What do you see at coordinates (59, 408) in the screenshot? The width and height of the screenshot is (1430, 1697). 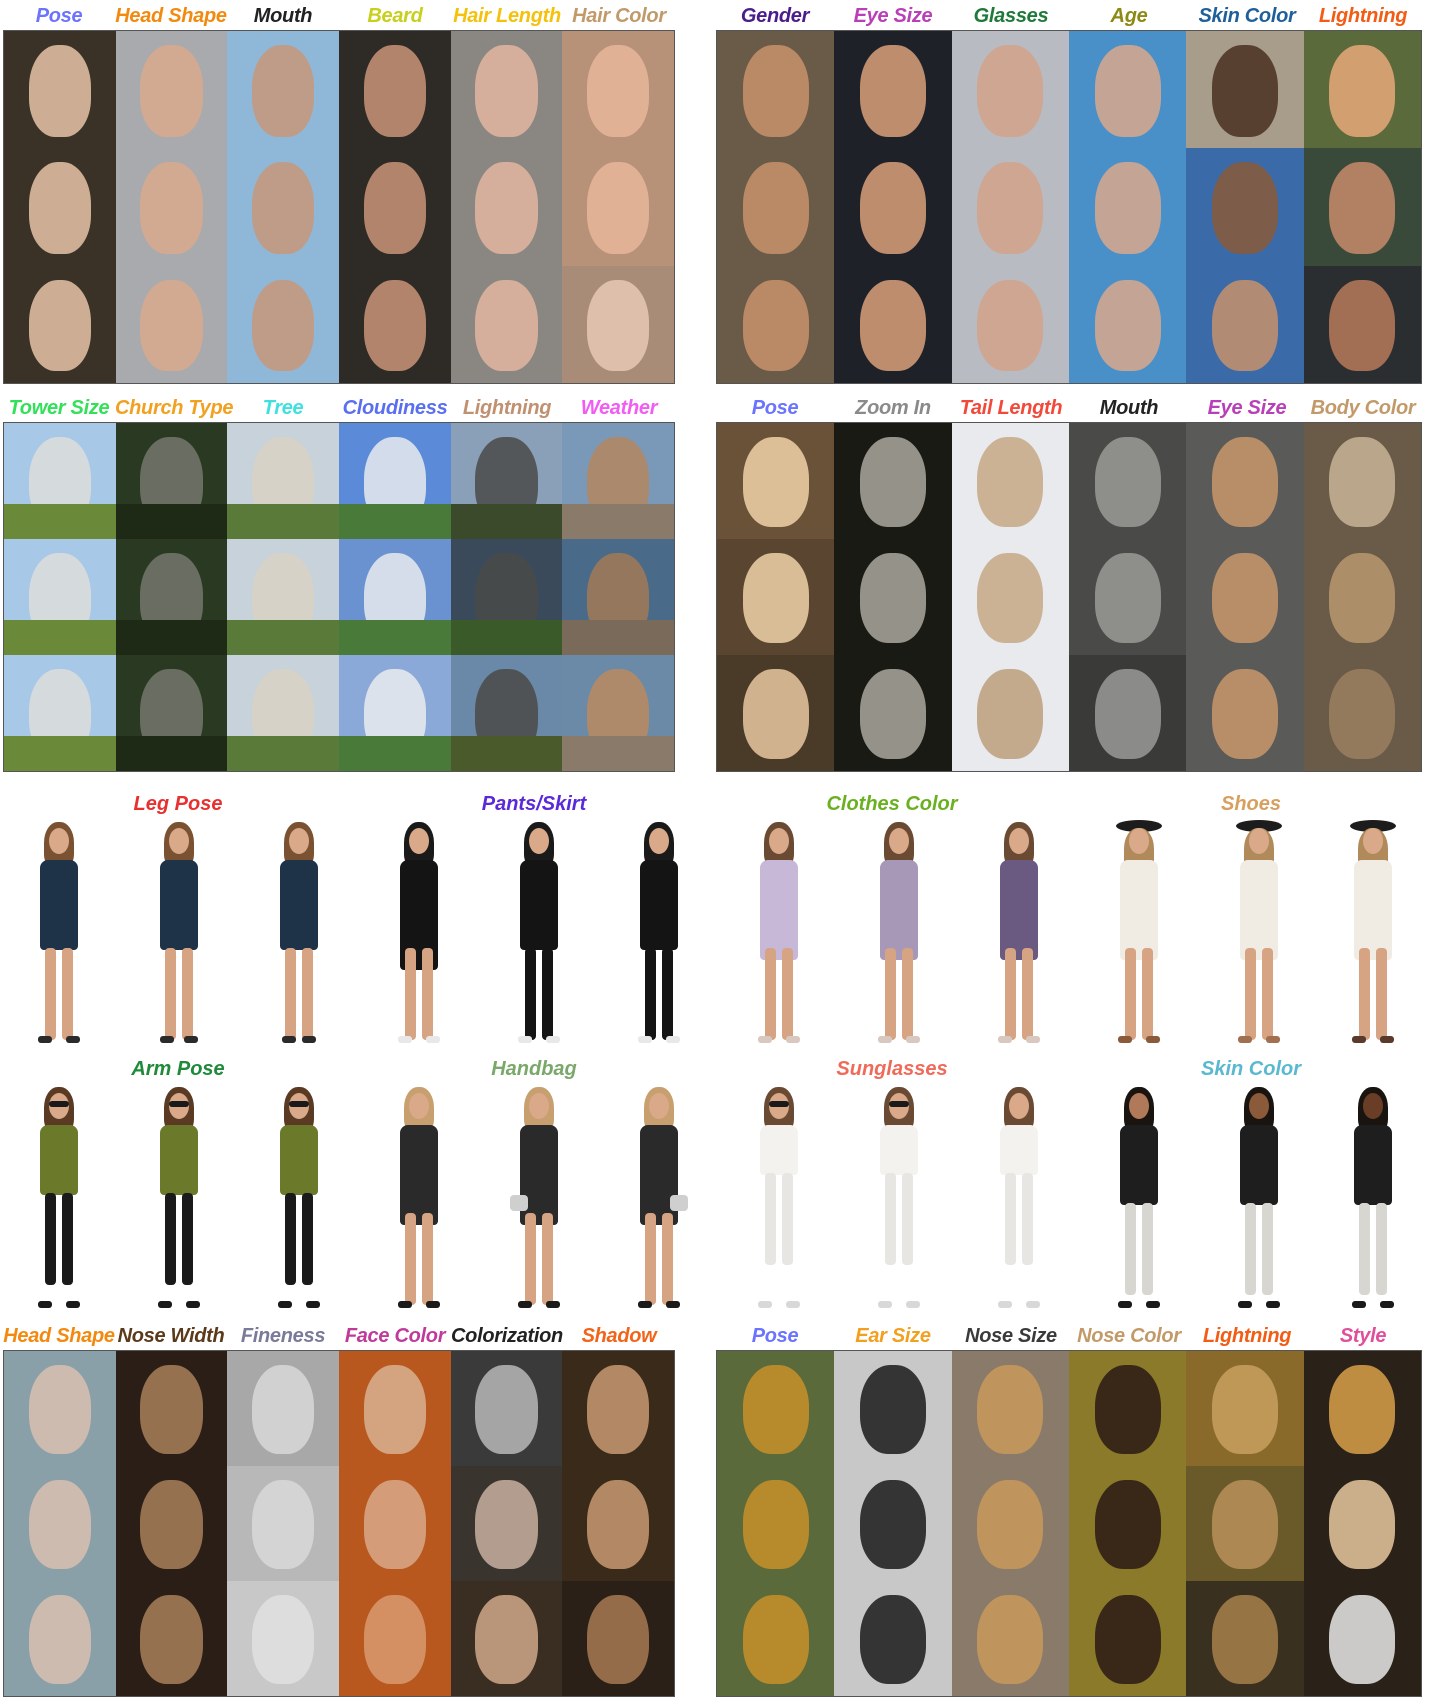 I see `label-tower-size: Tower Size` at bounding box center [59, 408].